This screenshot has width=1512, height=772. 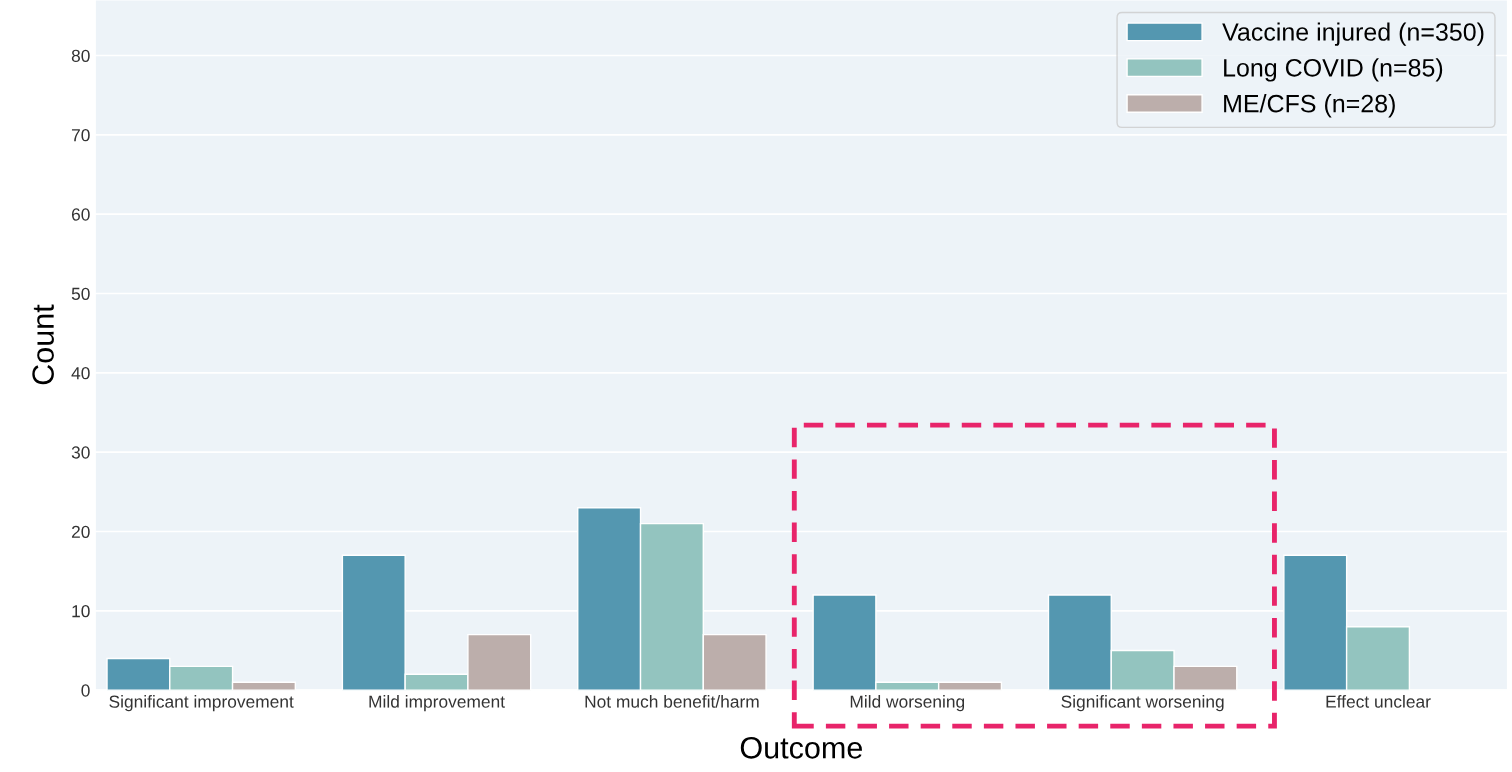 What do you see at coordinates (80, 135) in the screenshot?
I see `y-tick-label: 70` at bounding box center [80, 135].